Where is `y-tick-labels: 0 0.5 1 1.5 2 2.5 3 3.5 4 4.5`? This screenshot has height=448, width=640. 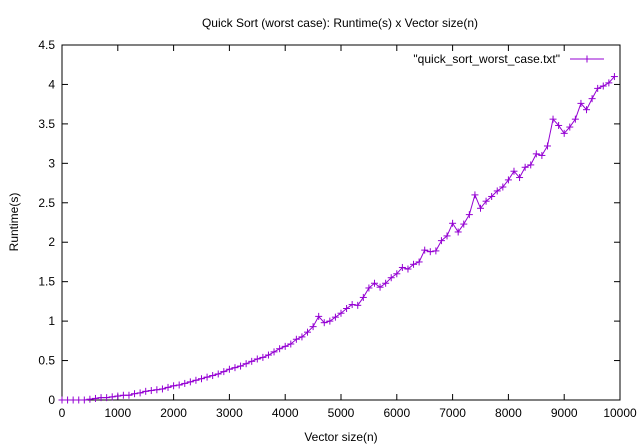 y-tick-labels: 0 0.5 1 1.5 2 2.5 3 3.5 4 4.5 is located at coordinates (46, 222).